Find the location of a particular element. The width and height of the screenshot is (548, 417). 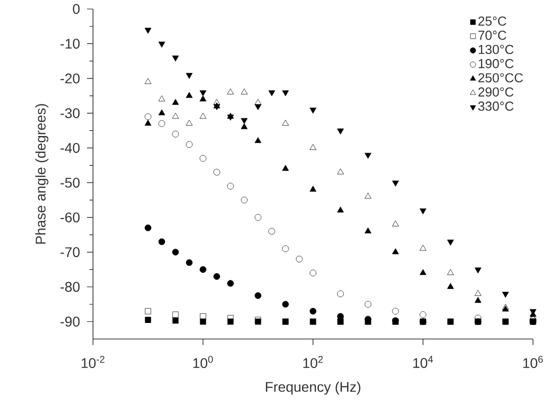

y-tick-label: -90 is located at coordinates (70, 321).